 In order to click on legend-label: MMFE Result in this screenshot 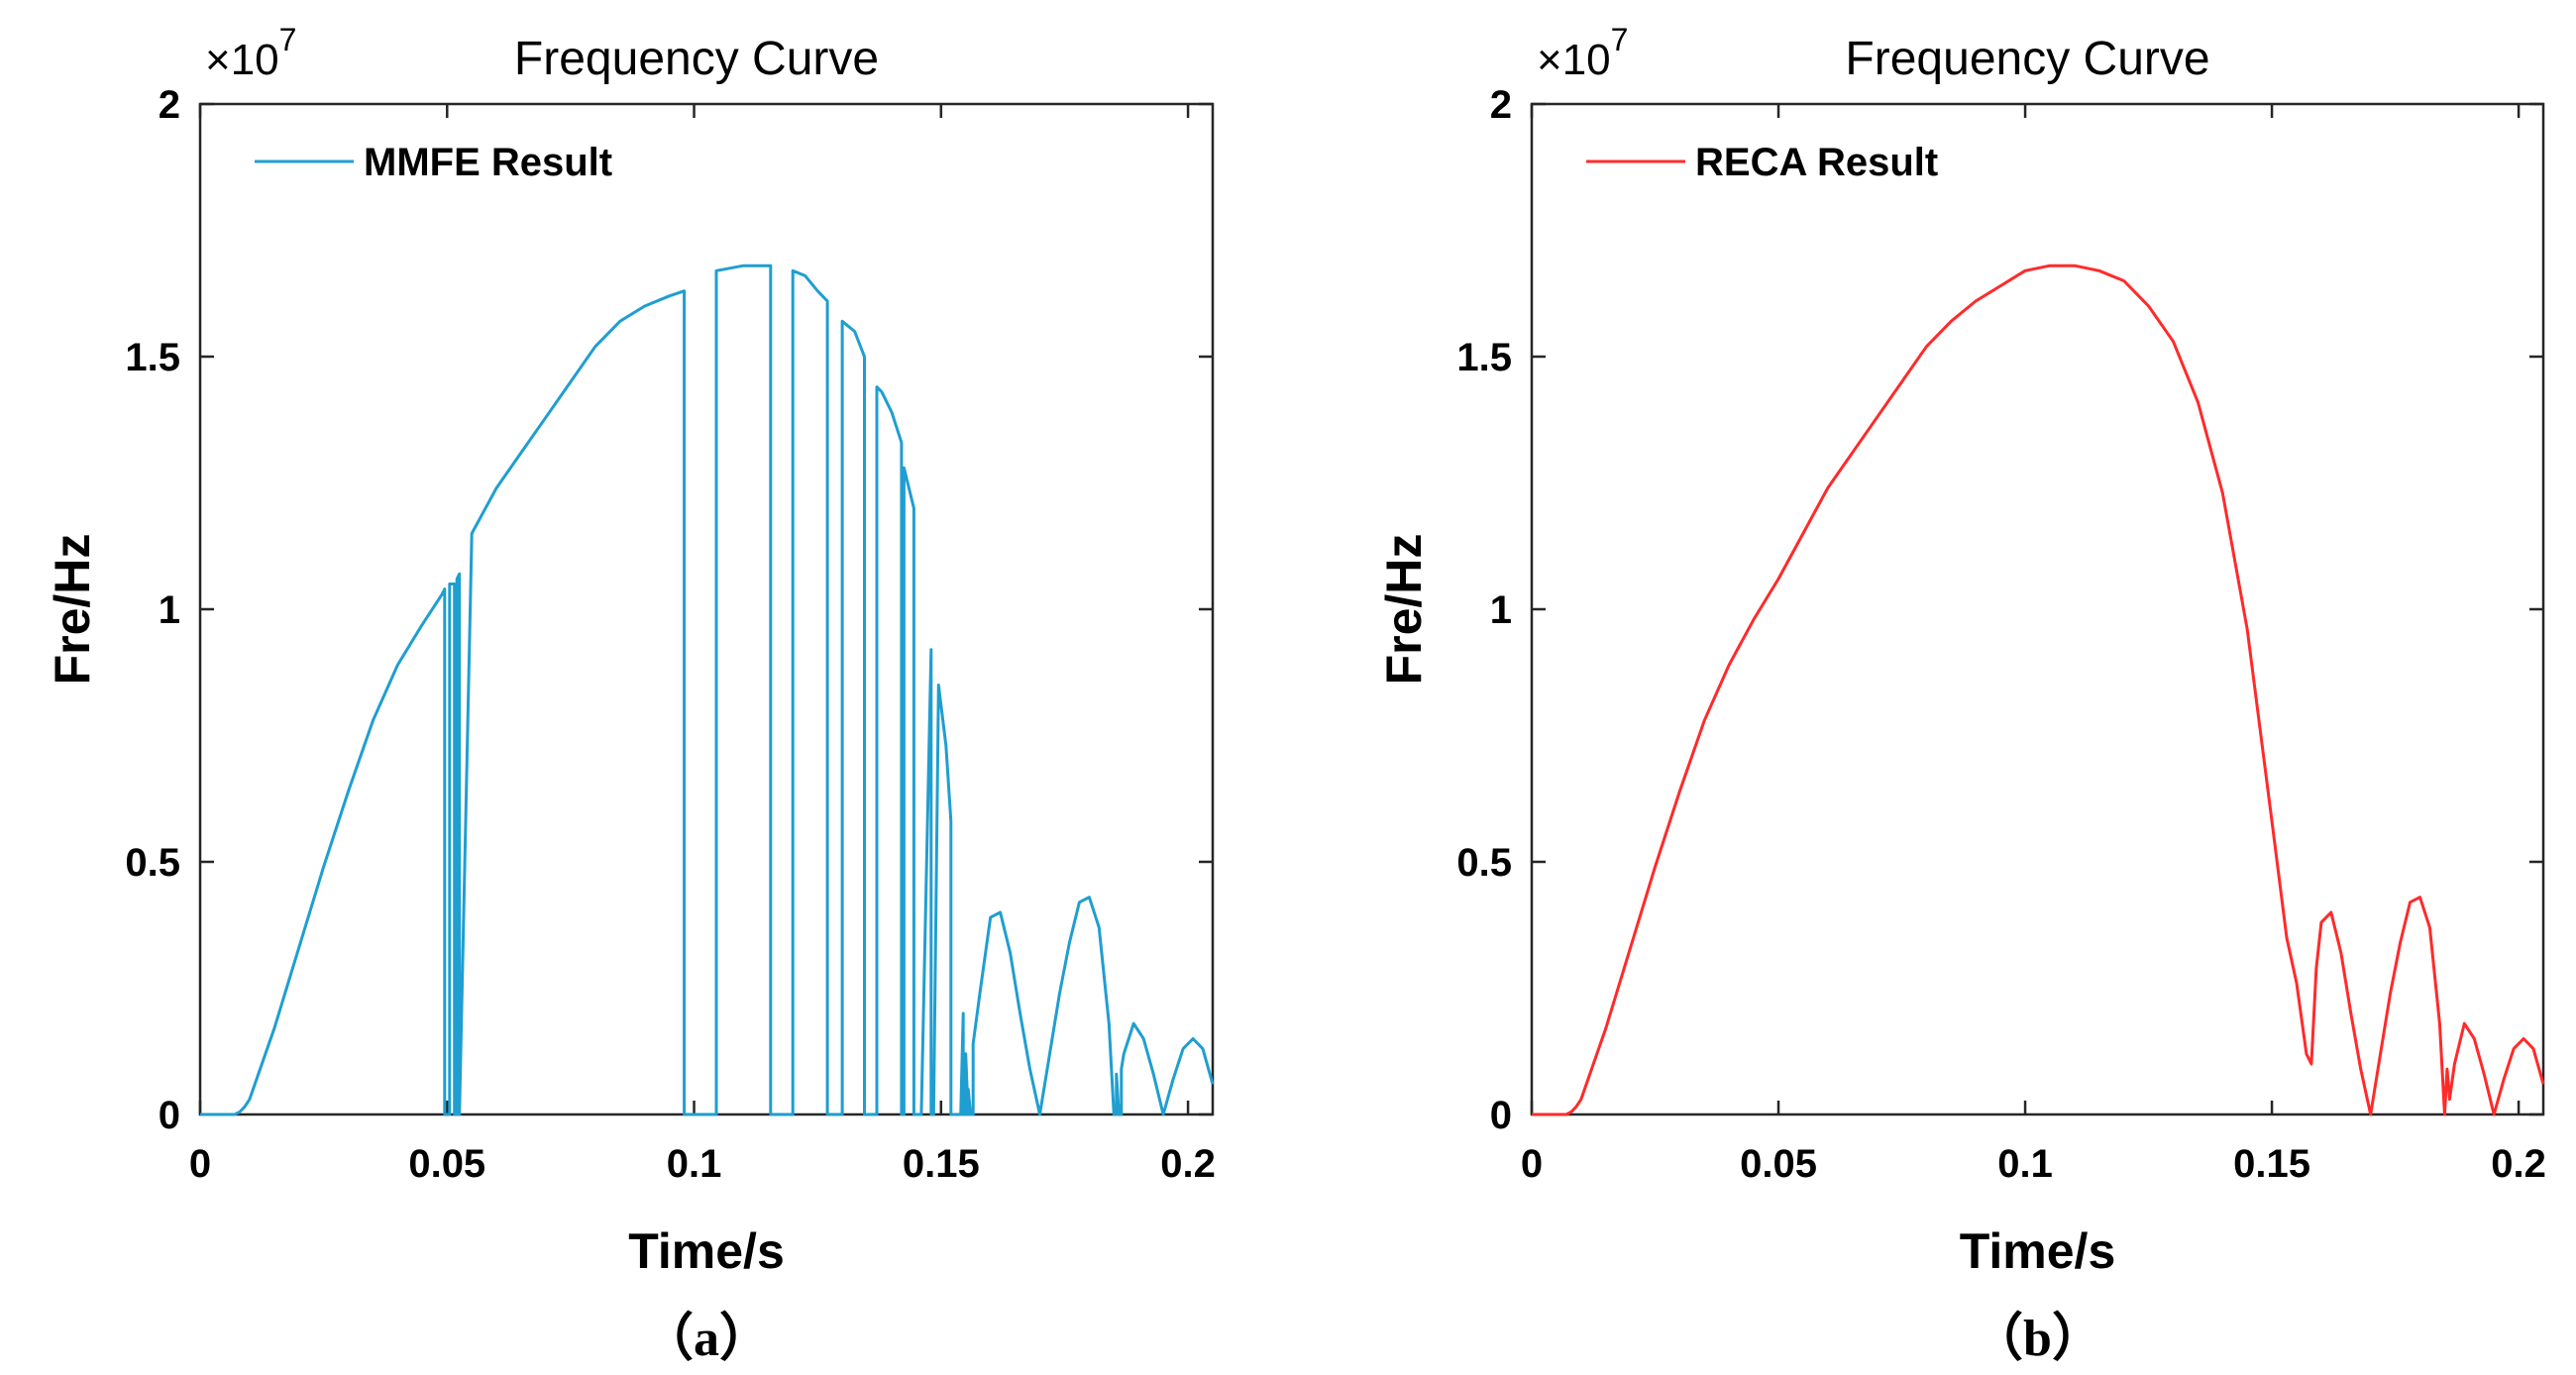, I will do `click(488, 162)`.